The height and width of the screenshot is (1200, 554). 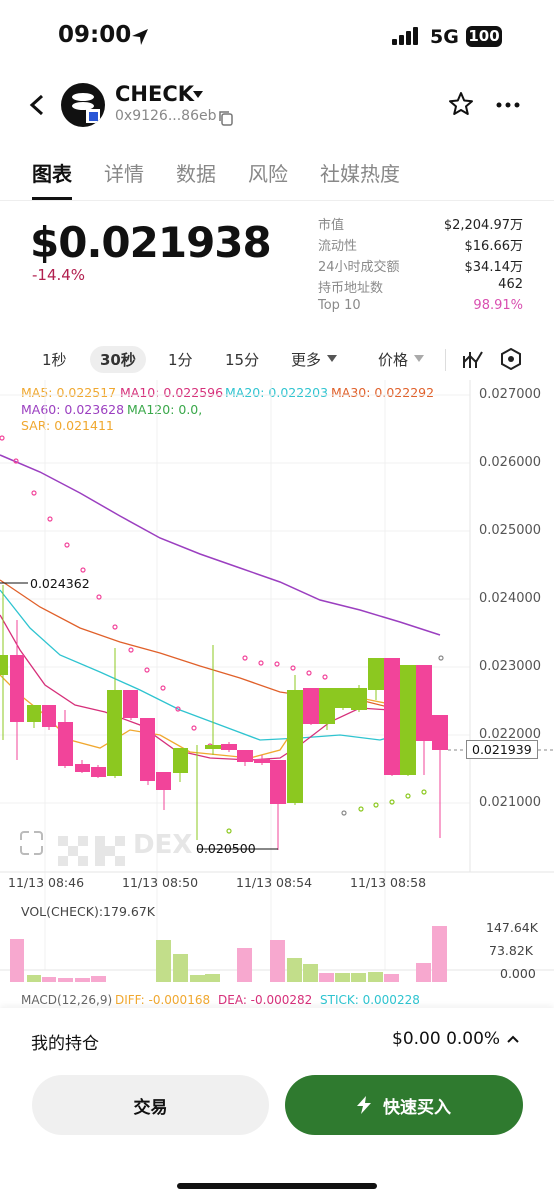 What do you see at coordinates (513, 1039) in the screenshot?
I see `chevron-up-icon` at bounding box center [513, 1039].